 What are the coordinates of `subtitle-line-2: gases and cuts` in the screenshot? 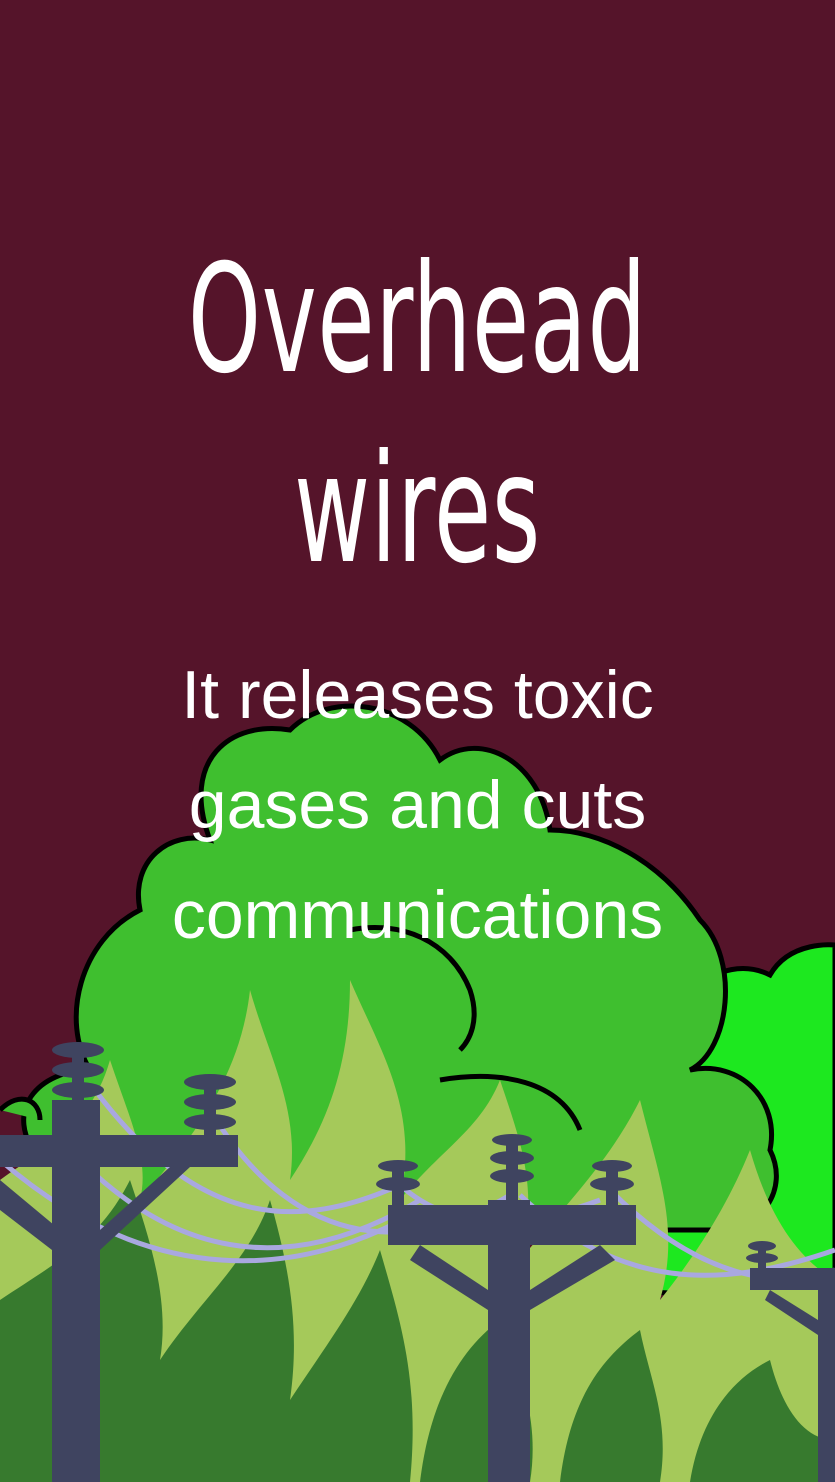 It's located at (417, 805).